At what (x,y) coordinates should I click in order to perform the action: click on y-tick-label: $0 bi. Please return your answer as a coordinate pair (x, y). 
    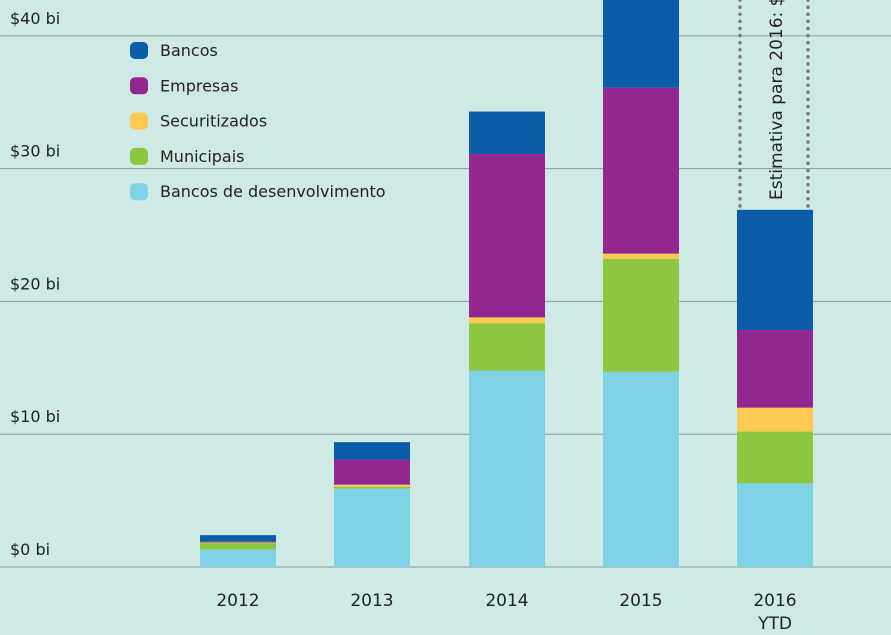
    Looking at the image, I should click on (30, 549).